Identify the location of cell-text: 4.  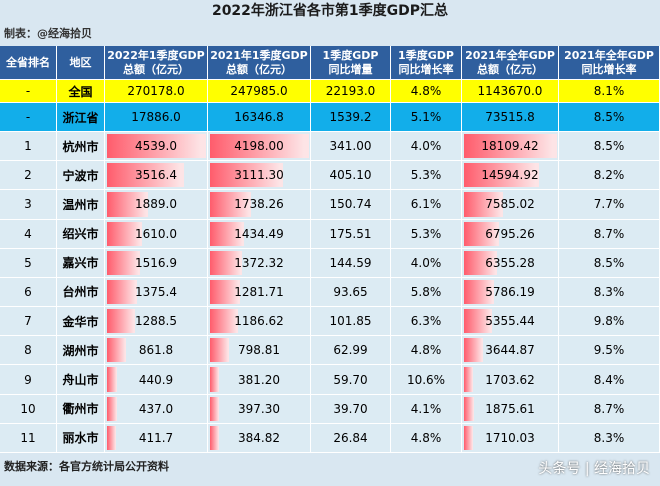
(28, 233).